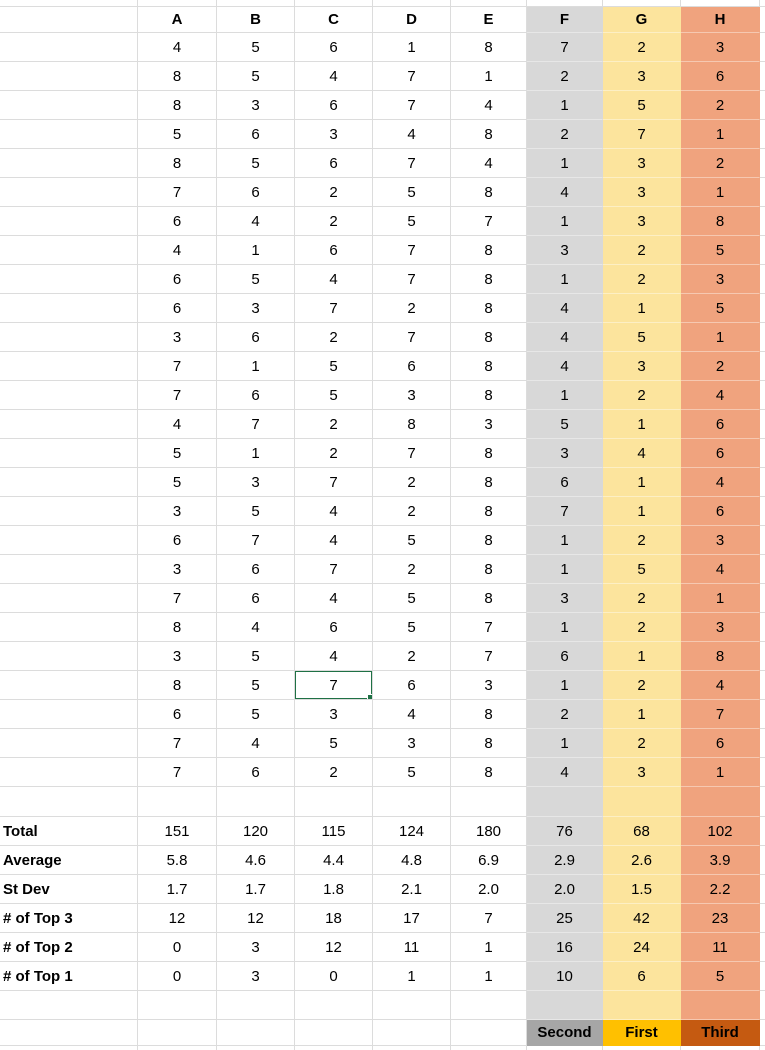 The width and height of the screenshot is (765, 1050). What do you see at coordinates (369, 696) in the screenshot?
I see `fill-handle` at bounding box center [369, 696].